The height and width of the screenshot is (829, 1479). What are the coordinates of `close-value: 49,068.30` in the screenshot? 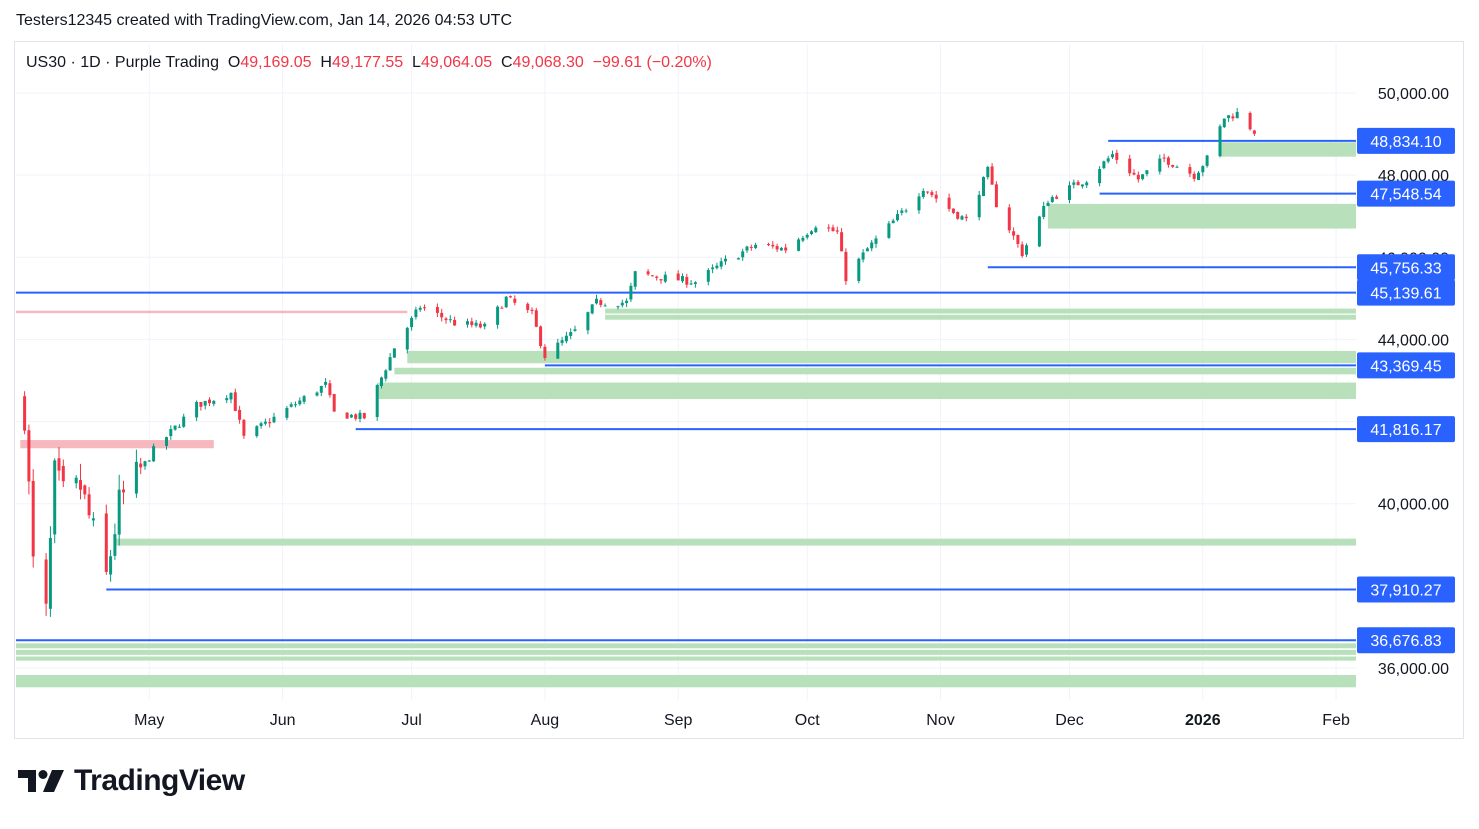 It's located at (548, 62).